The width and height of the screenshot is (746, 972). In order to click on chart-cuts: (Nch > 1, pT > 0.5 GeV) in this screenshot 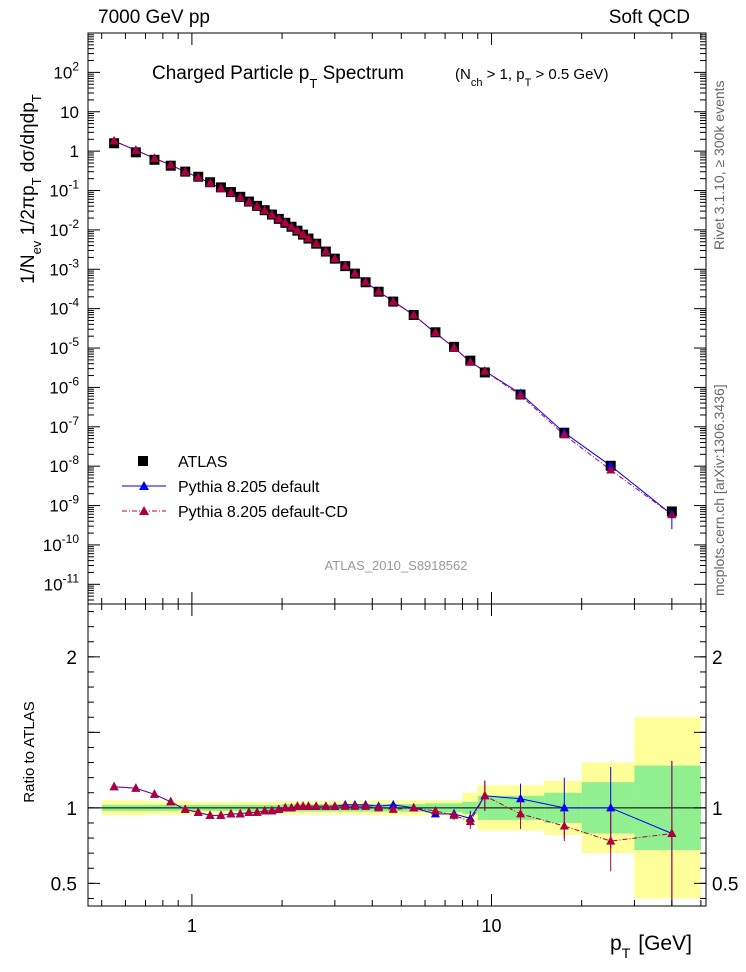, I will do `click(531, 77)`.